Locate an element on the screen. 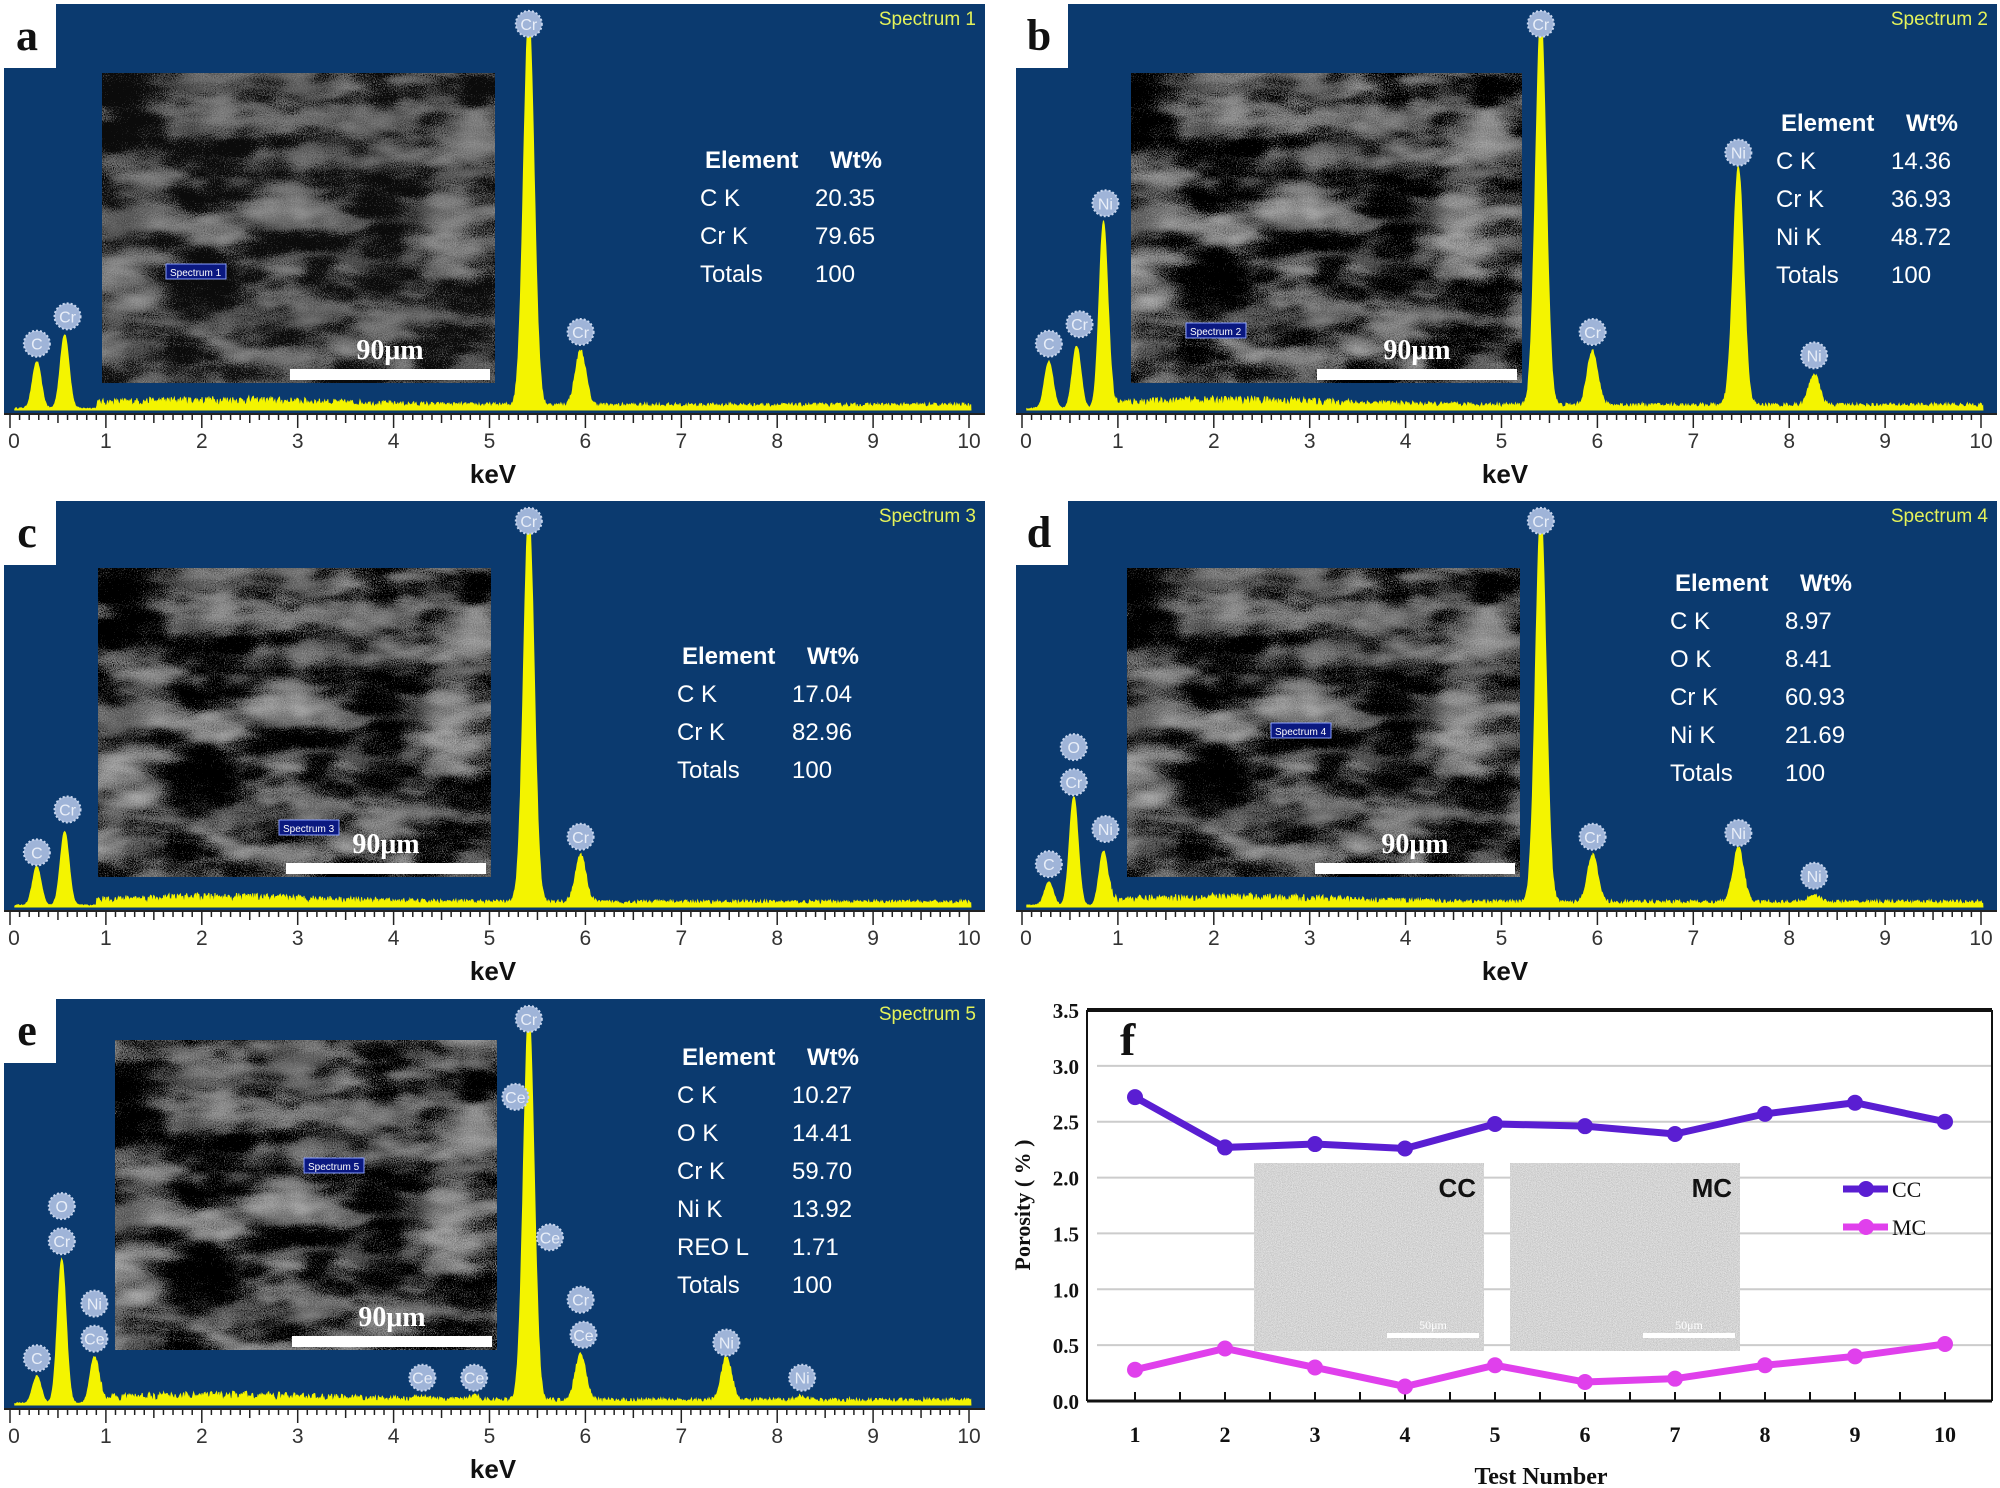 This screenshot has height=1488, width=2000. table-row: C K 8.97 is located at coordinates (1751, 621).